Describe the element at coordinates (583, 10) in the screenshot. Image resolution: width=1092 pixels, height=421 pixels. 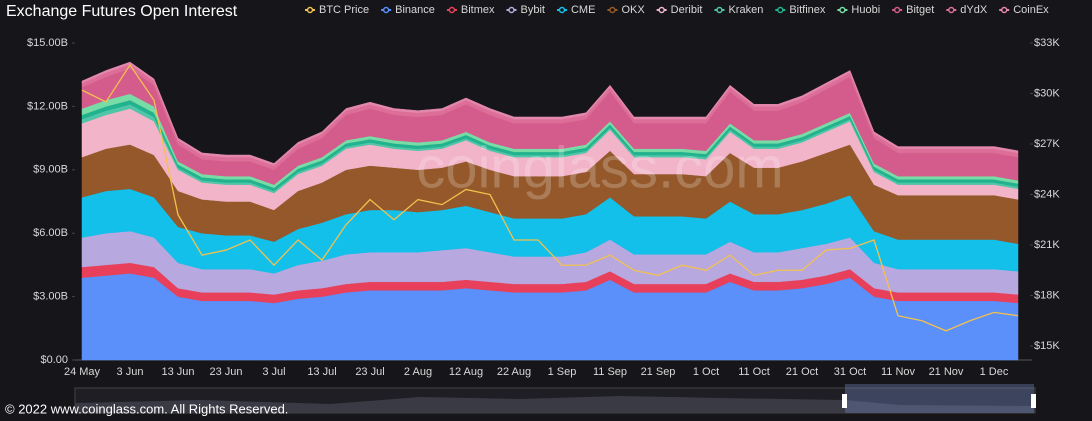
I see `legend-label: CME` at that location.